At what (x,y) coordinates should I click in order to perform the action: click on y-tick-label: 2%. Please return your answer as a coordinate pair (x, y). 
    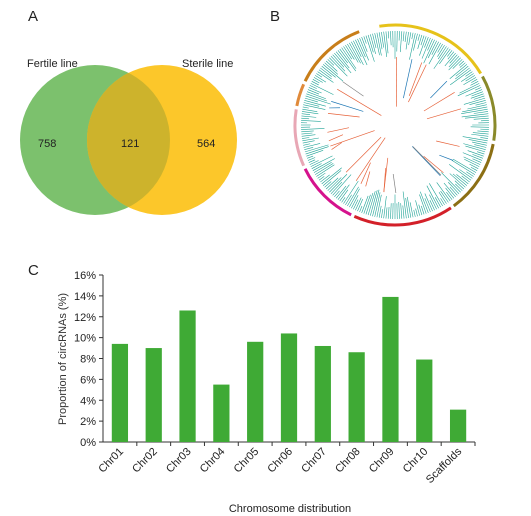
    Looking at the image, I should click on (88, 422).